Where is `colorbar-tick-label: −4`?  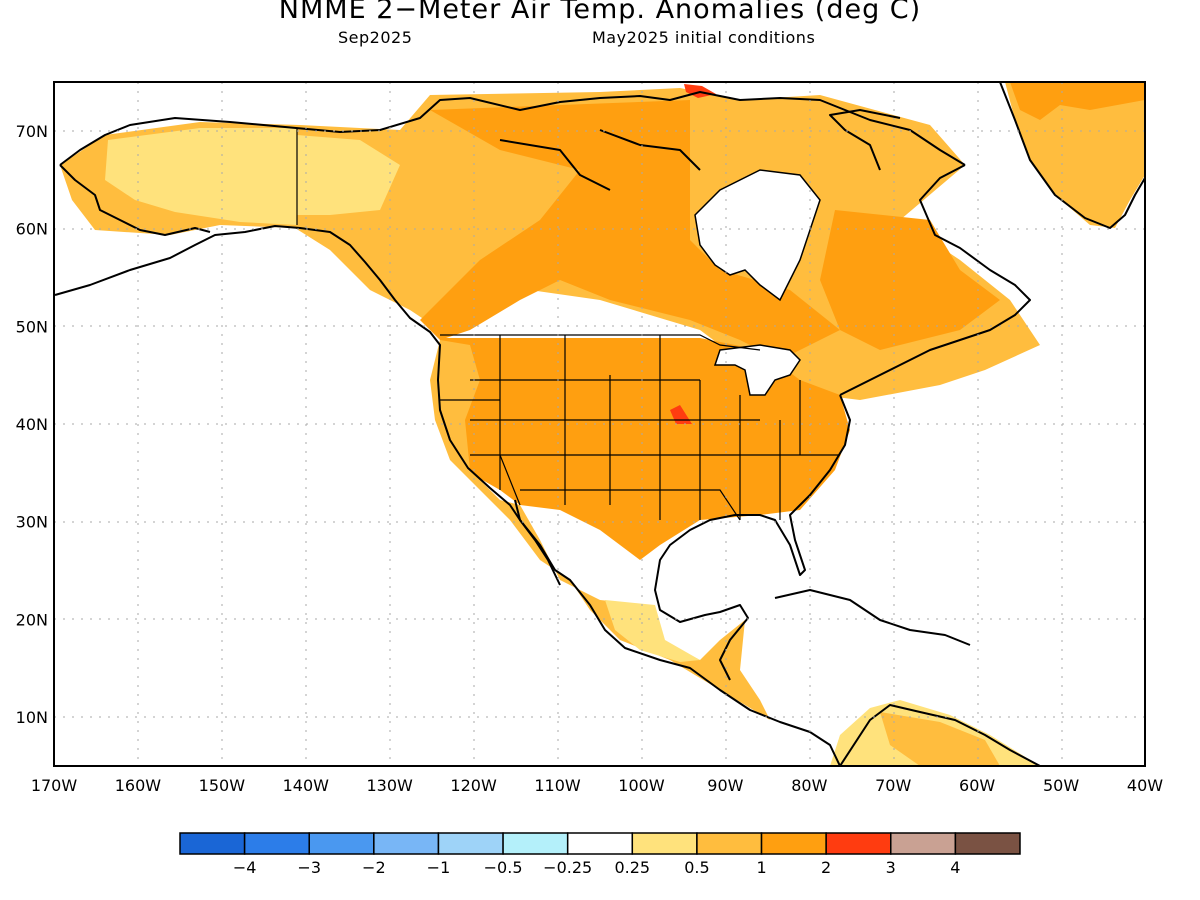 colorbar-tick-label: −4 is located at coordinates (245, 867).